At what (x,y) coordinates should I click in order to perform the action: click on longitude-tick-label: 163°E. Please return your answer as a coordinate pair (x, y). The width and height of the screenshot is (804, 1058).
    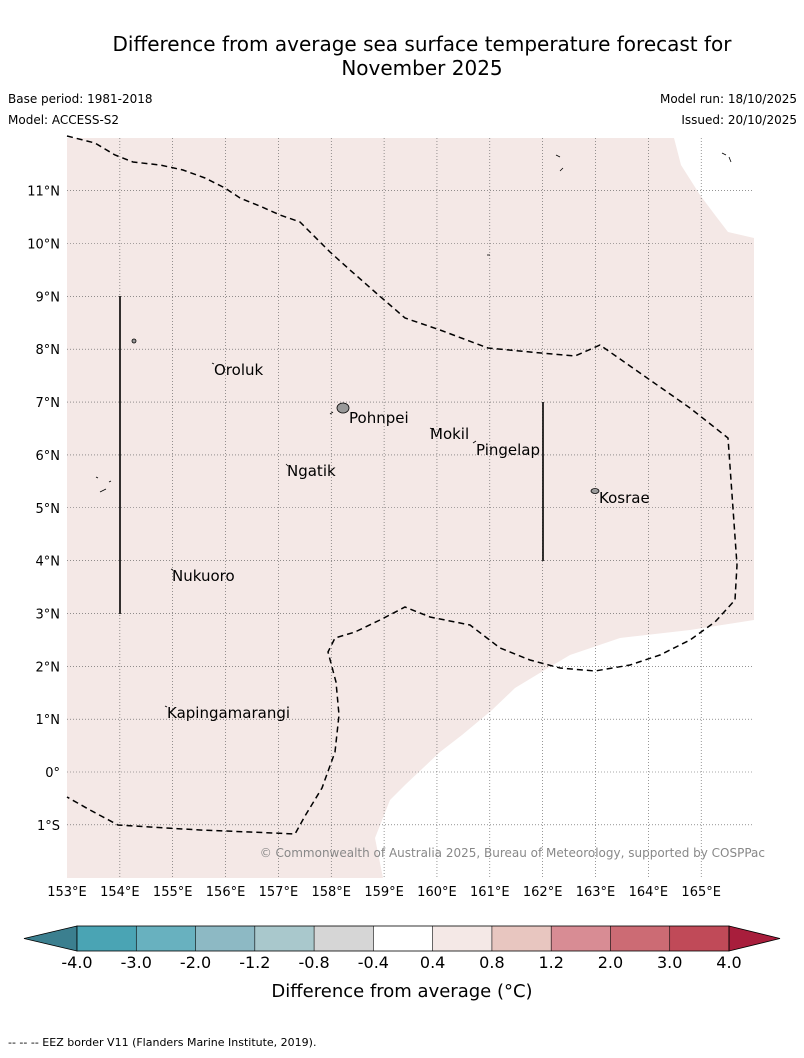
    Looking at the image, I should click on (596, 892).